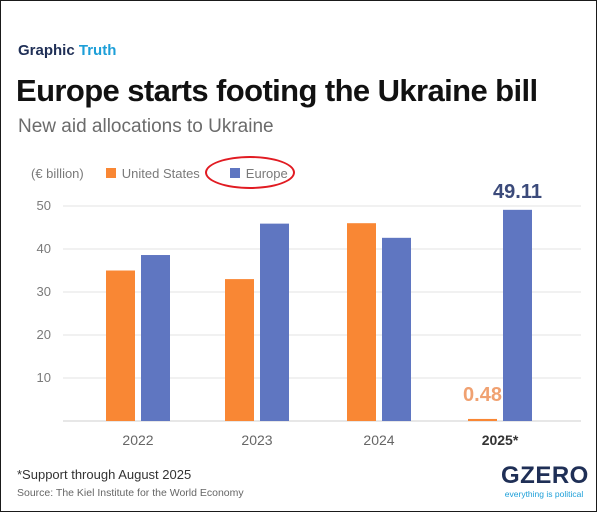 The width and height of the screenshot is (597, 512). I want to click on bar-europe-2023, so click(274, 322).